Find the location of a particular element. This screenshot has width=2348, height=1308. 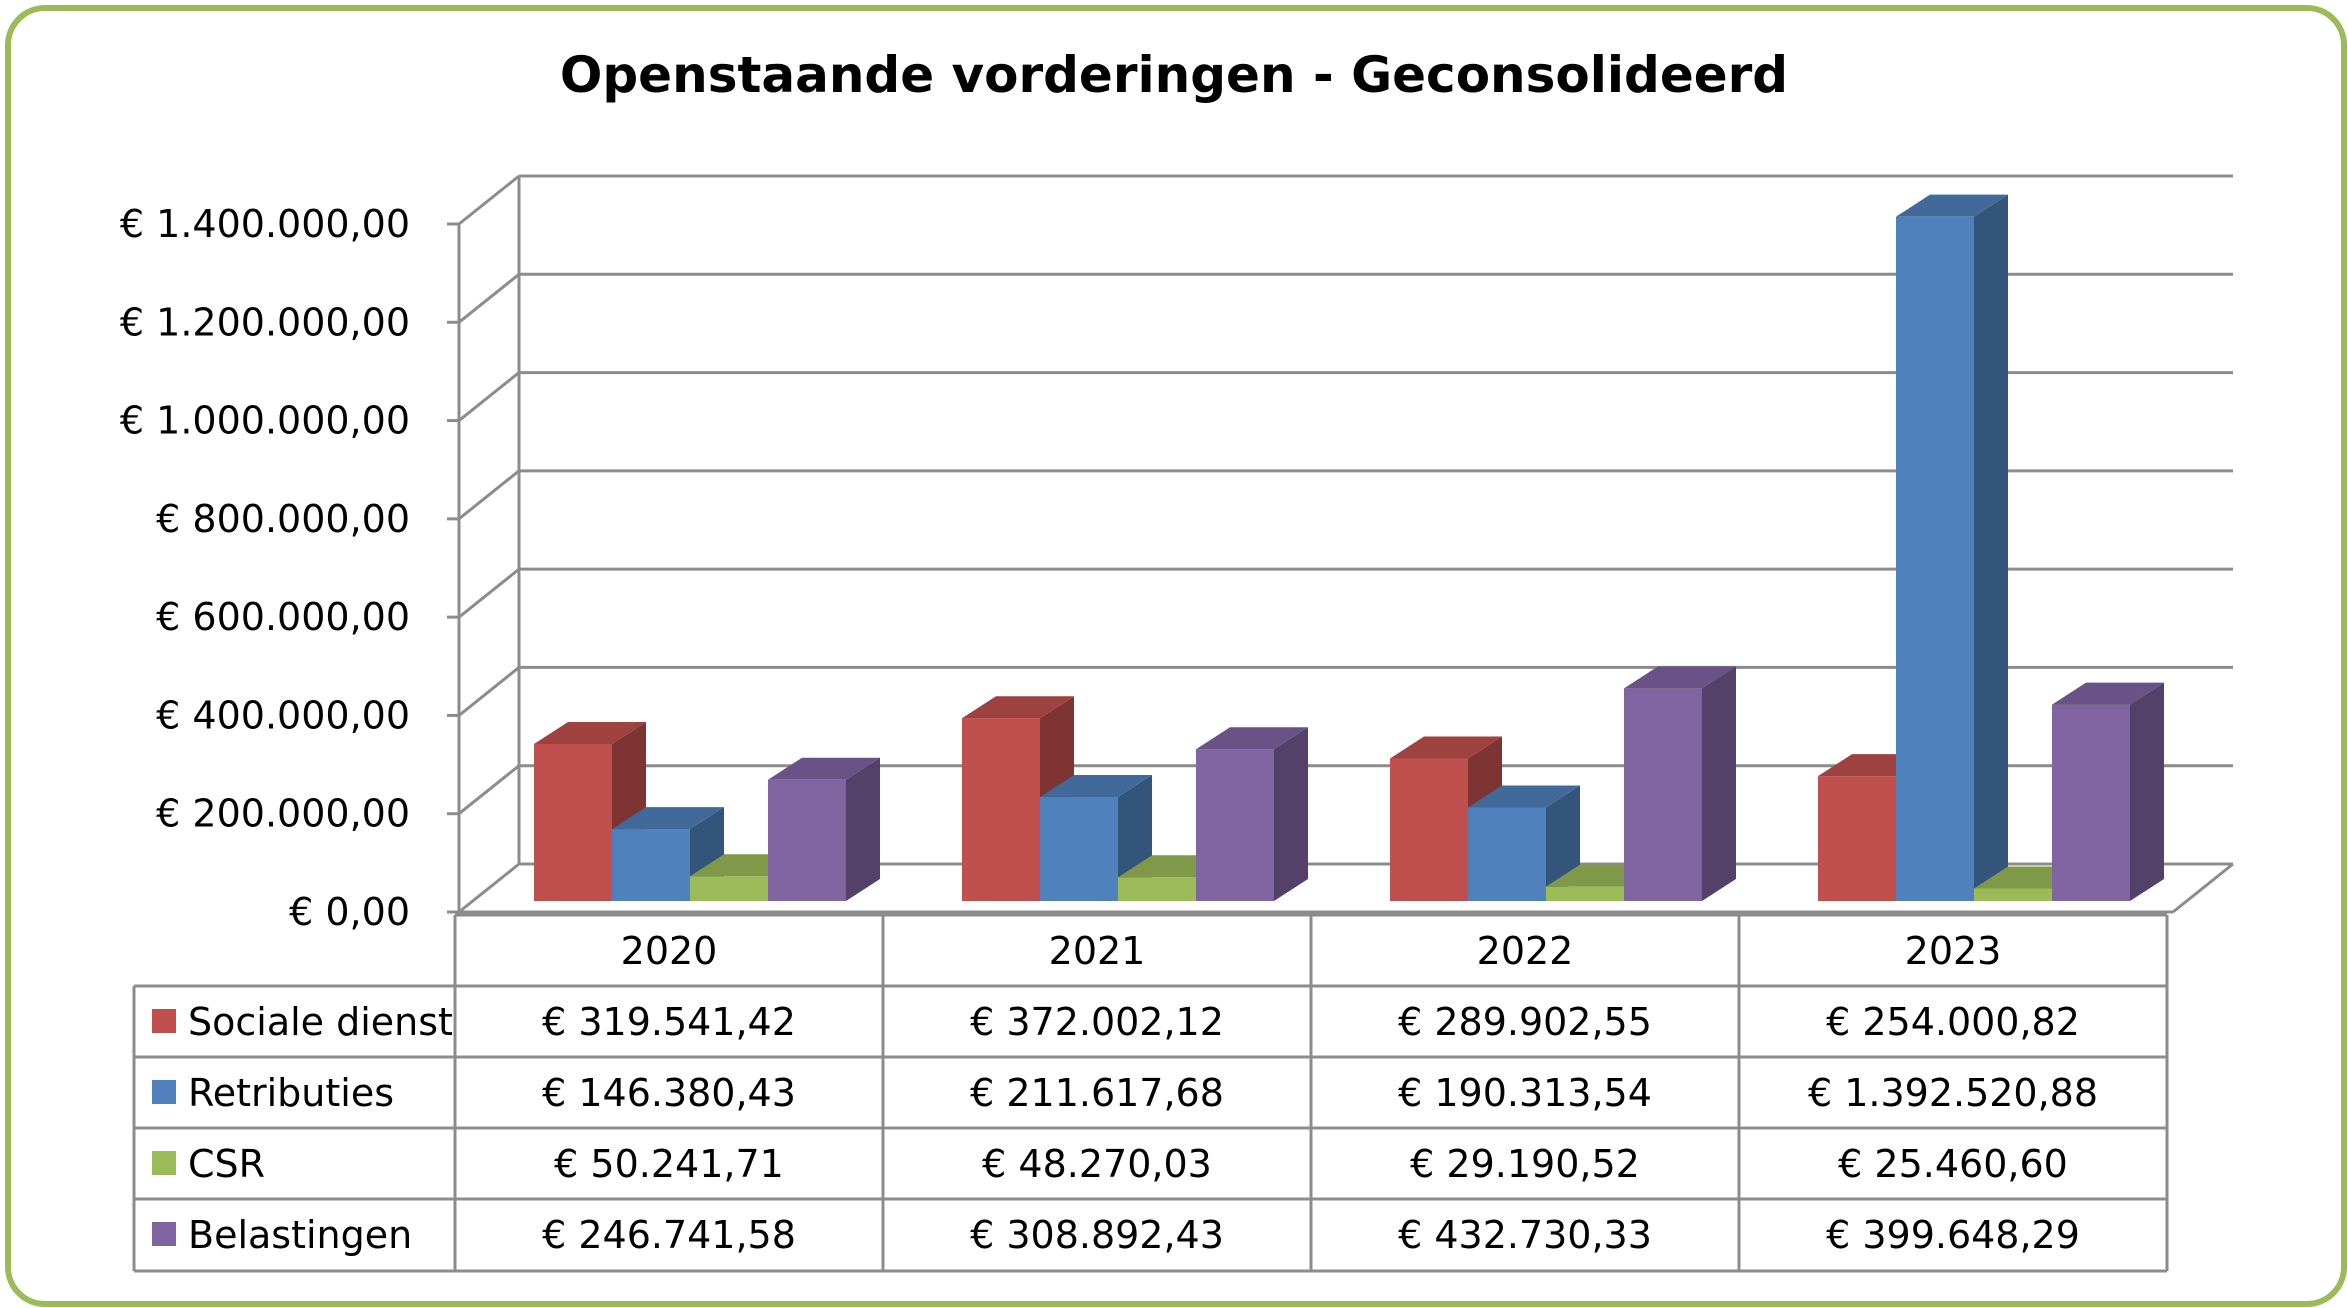

data-label: € 190.313,54 is located at coordinates (1525, 1093).